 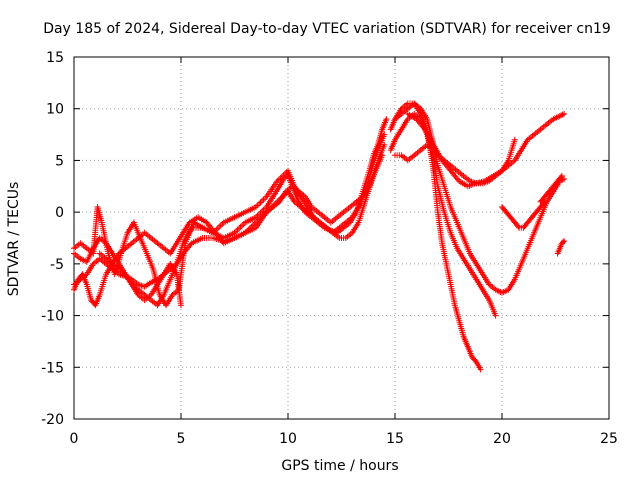 What do you see at coordinates (52, 317) in the screenshot?
I see `y-tick-label: -10` at bounding box center [52, 317].